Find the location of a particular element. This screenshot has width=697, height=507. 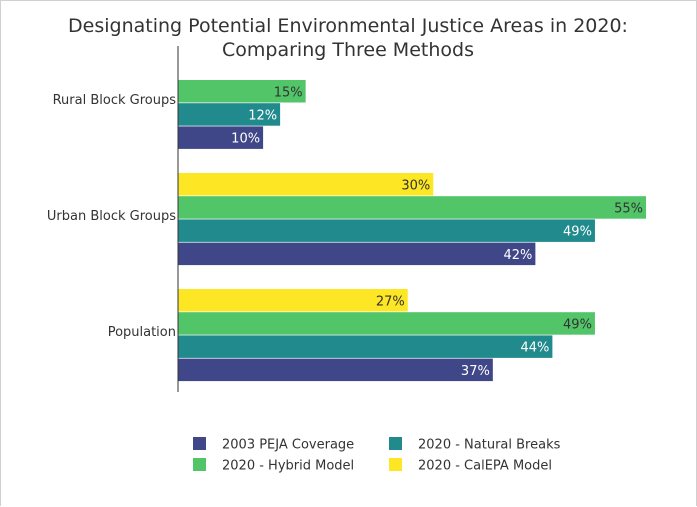

category-label-1: Urban Block Groups is located at coordinates (111, 216).